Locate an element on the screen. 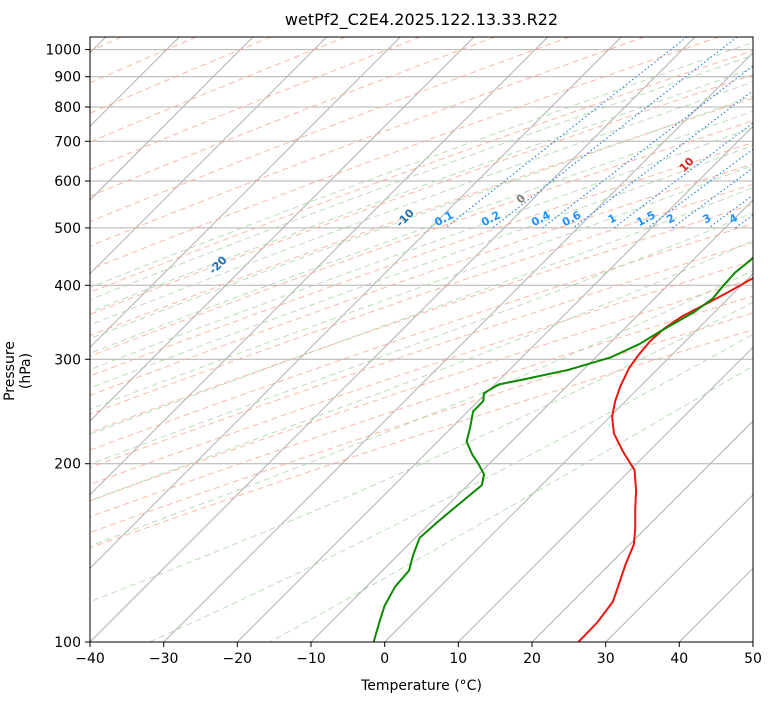  y-tick-label: 100 is located at coordinates (67, 643).